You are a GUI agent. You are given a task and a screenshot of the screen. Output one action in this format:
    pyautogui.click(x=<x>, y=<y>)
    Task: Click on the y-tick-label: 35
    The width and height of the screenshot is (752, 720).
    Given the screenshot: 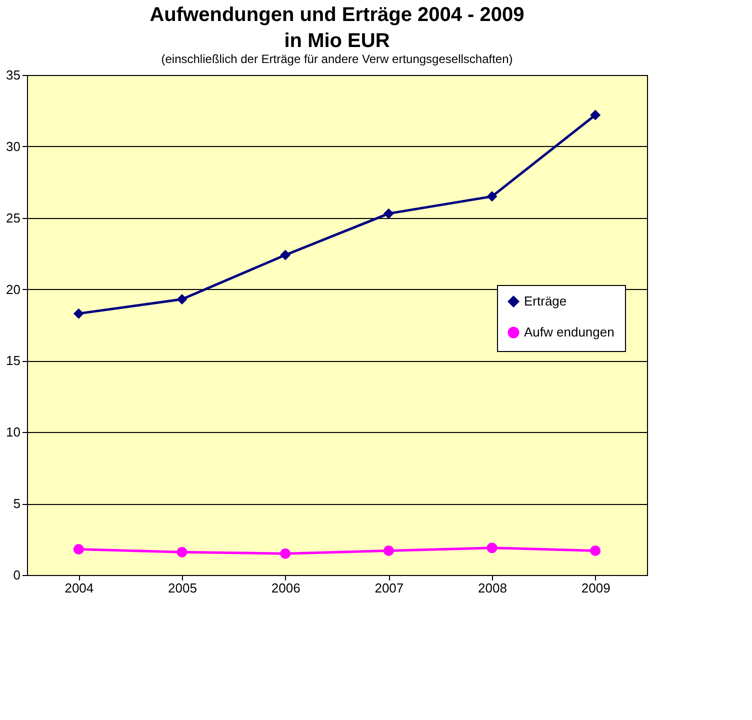 What is the action you would take?
    pyautogui.click(x=13, y=75)
    